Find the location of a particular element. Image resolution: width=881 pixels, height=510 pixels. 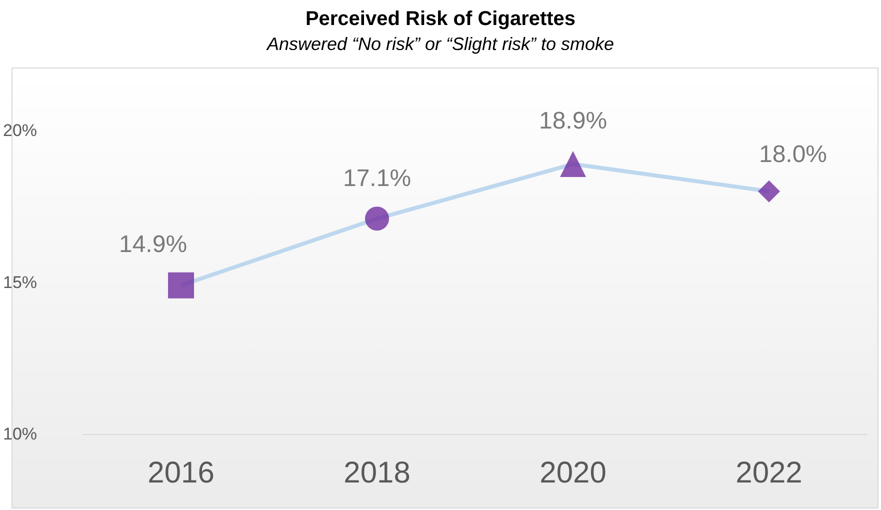

y-tick-label: 20% is located at coordinates (20, 130).